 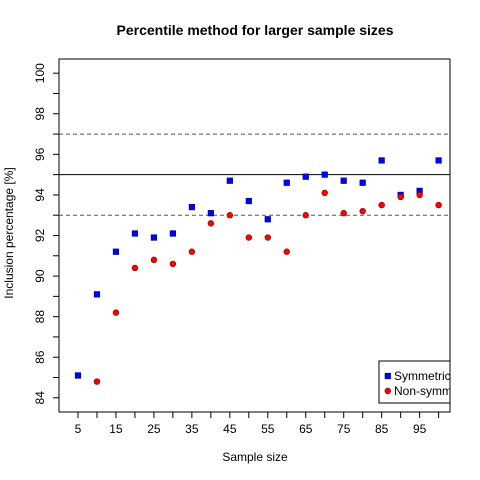 I want to click on y-tick-label: 100, so click(x=40, y=73).